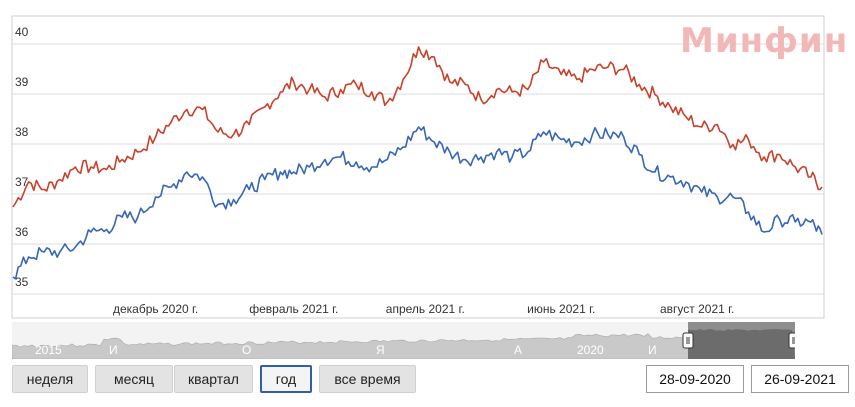  I want to click on navigator-label: А, so click(518, 350).